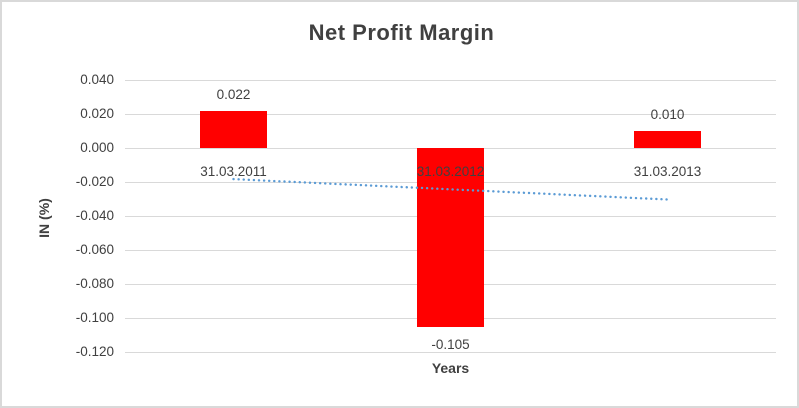  I want to click on data-label: 0.022, so click(233, 94).